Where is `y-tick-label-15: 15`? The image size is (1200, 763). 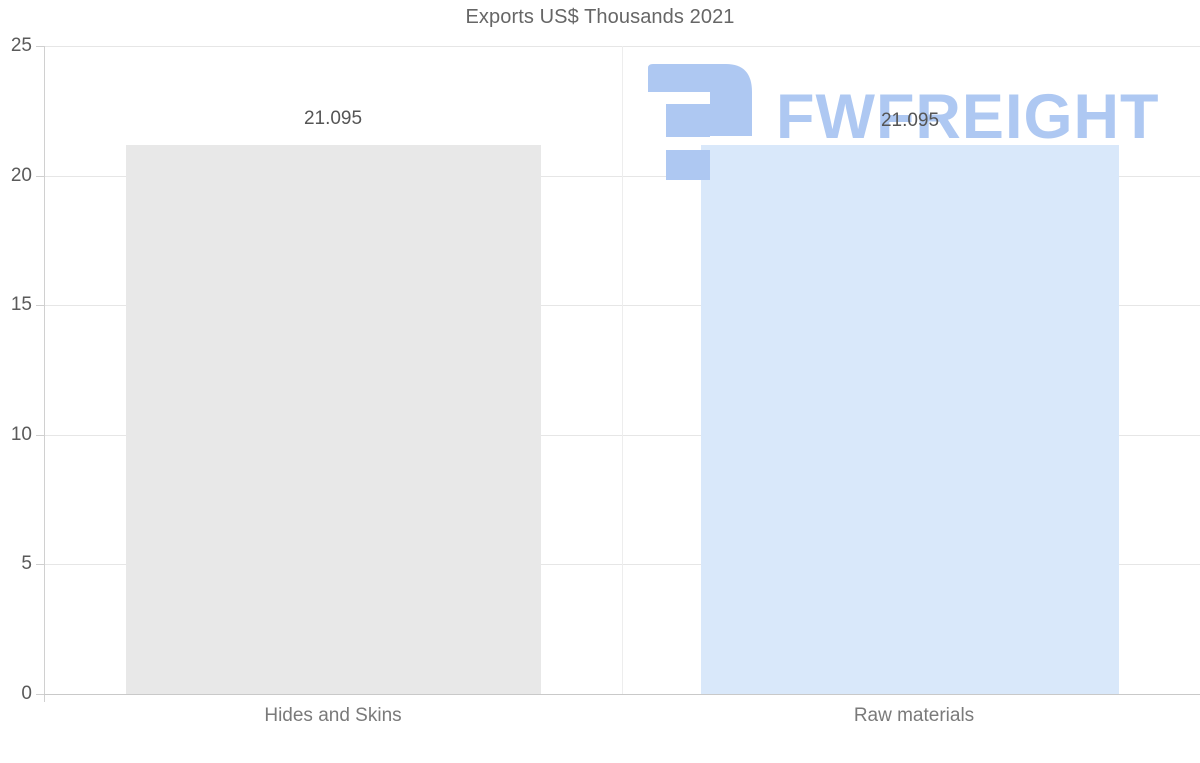 y-tick-label-15: 15 is located at coordinates (21, 304).